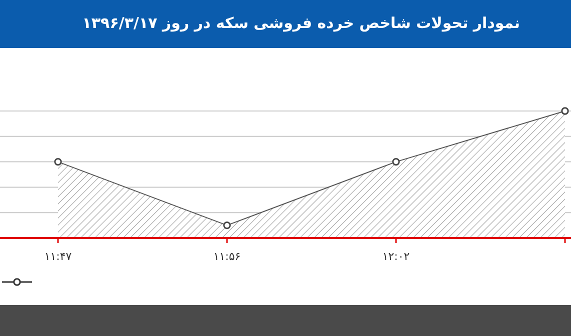 The width and height of the screenshot is (571, 336). What do you see at coordinates (58, 256) in the screenshot?
I see `x-tick-label: ۱۱:۴۷` at bounding box center [58, 256].